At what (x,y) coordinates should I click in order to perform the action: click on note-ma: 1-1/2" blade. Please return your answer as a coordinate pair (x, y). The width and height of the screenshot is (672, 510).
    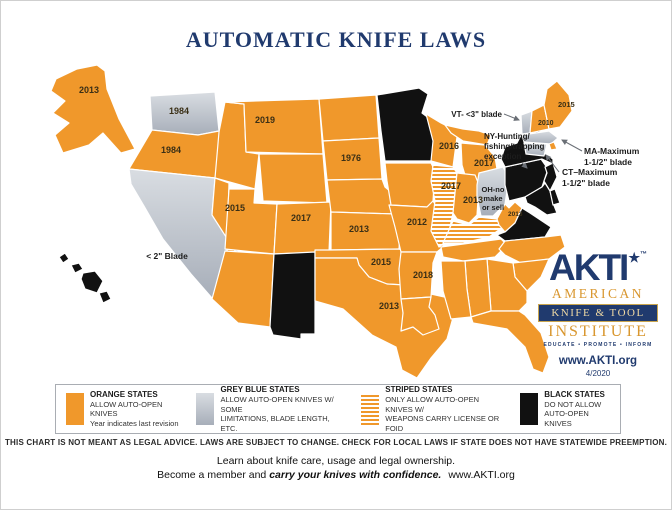
    Looking at the image, I should click on (608, 162).